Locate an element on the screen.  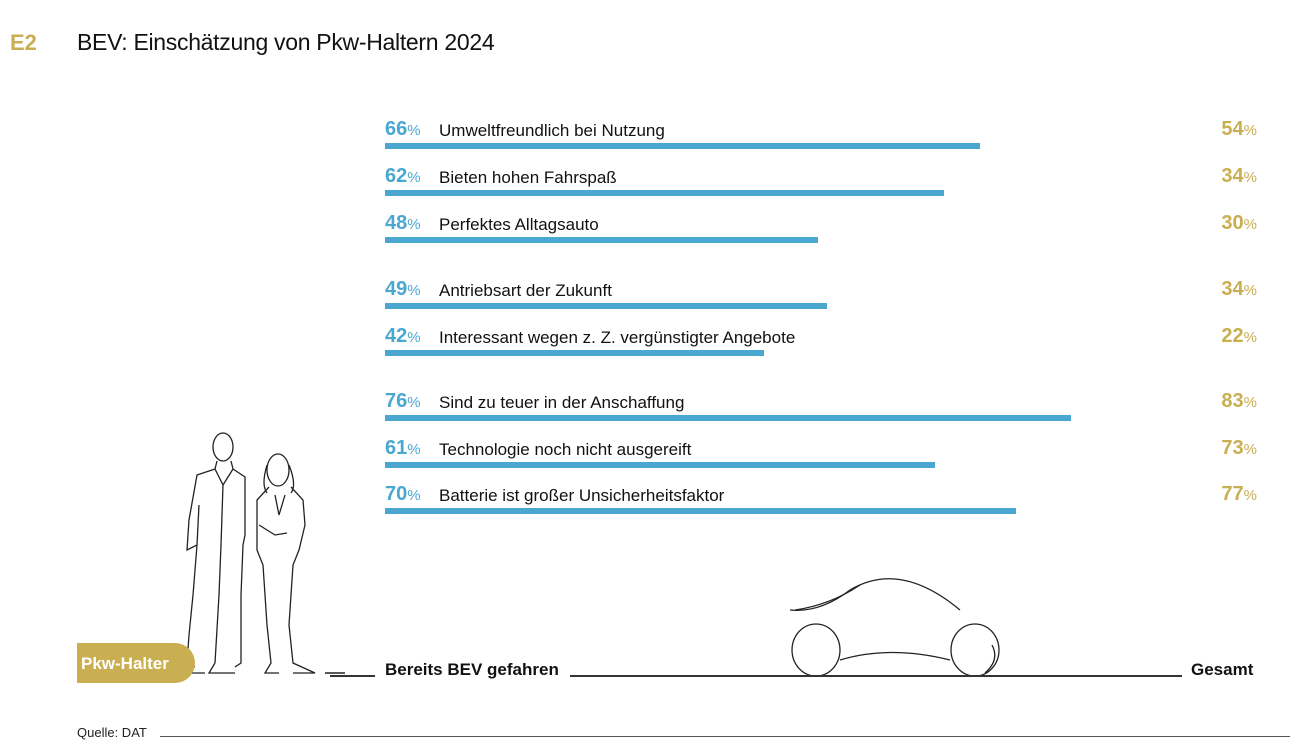
badge-label: Pkw-Halter is located at coordinates (125, 663).